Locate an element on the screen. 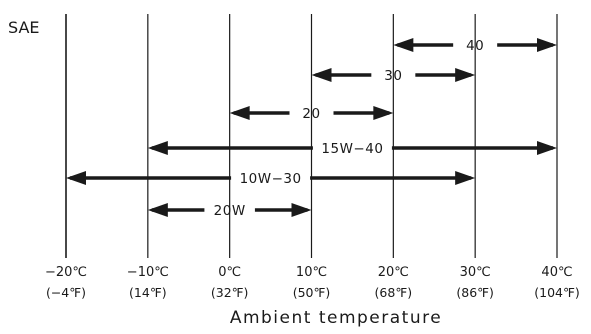  range-label: 30 is located at coordinates (393, 76).